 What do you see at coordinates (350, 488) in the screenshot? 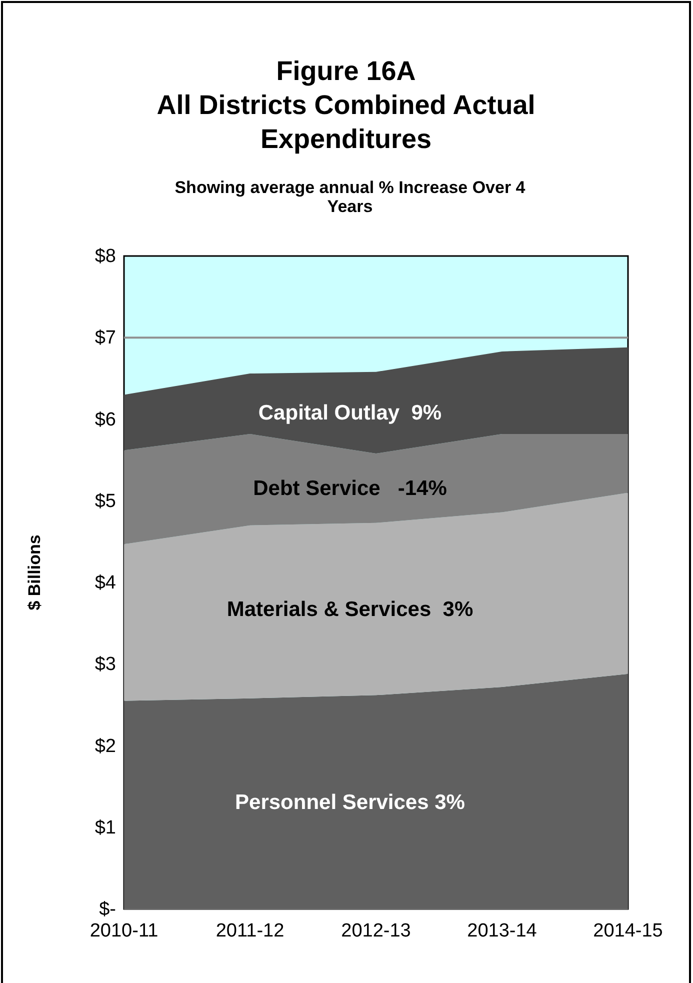
I see `series-label: Debt Service -14%` at bounding box center [350, 488].